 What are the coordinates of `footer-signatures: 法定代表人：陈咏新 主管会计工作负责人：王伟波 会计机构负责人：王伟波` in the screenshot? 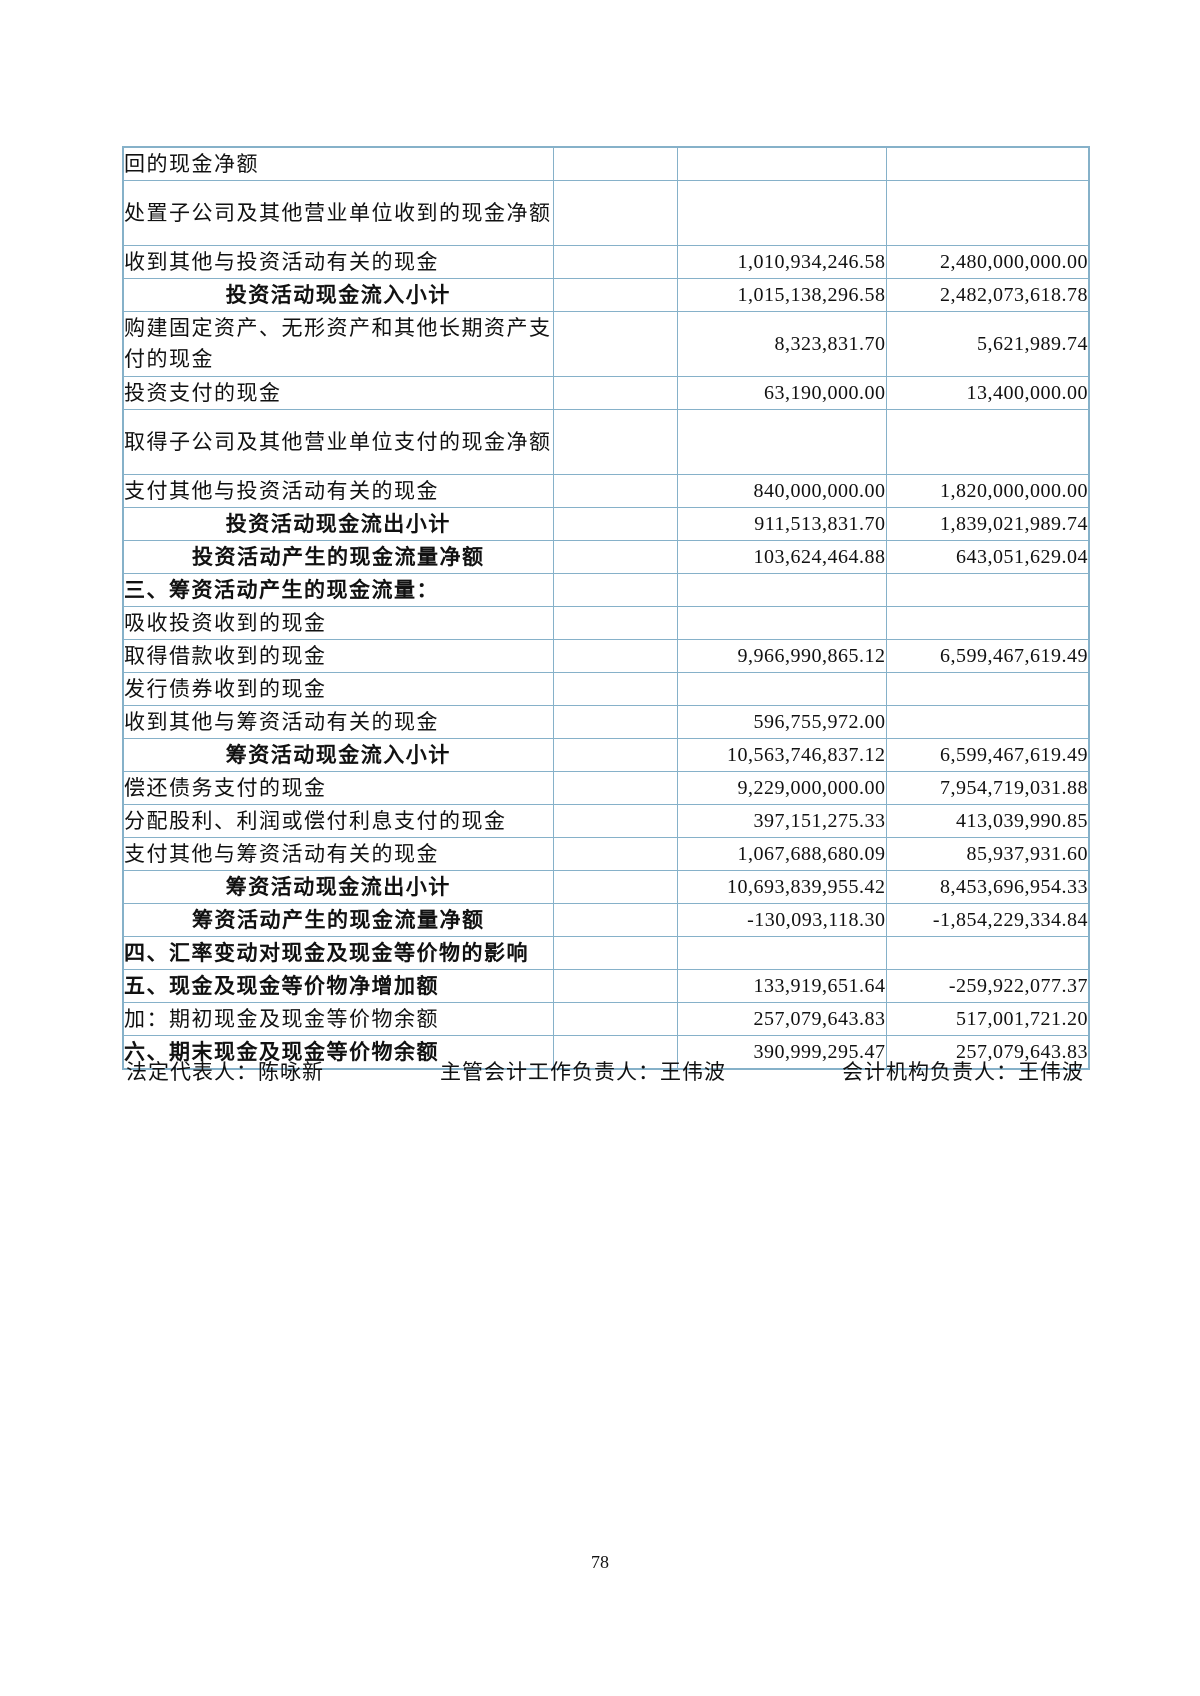 It's located at (605, 1071).